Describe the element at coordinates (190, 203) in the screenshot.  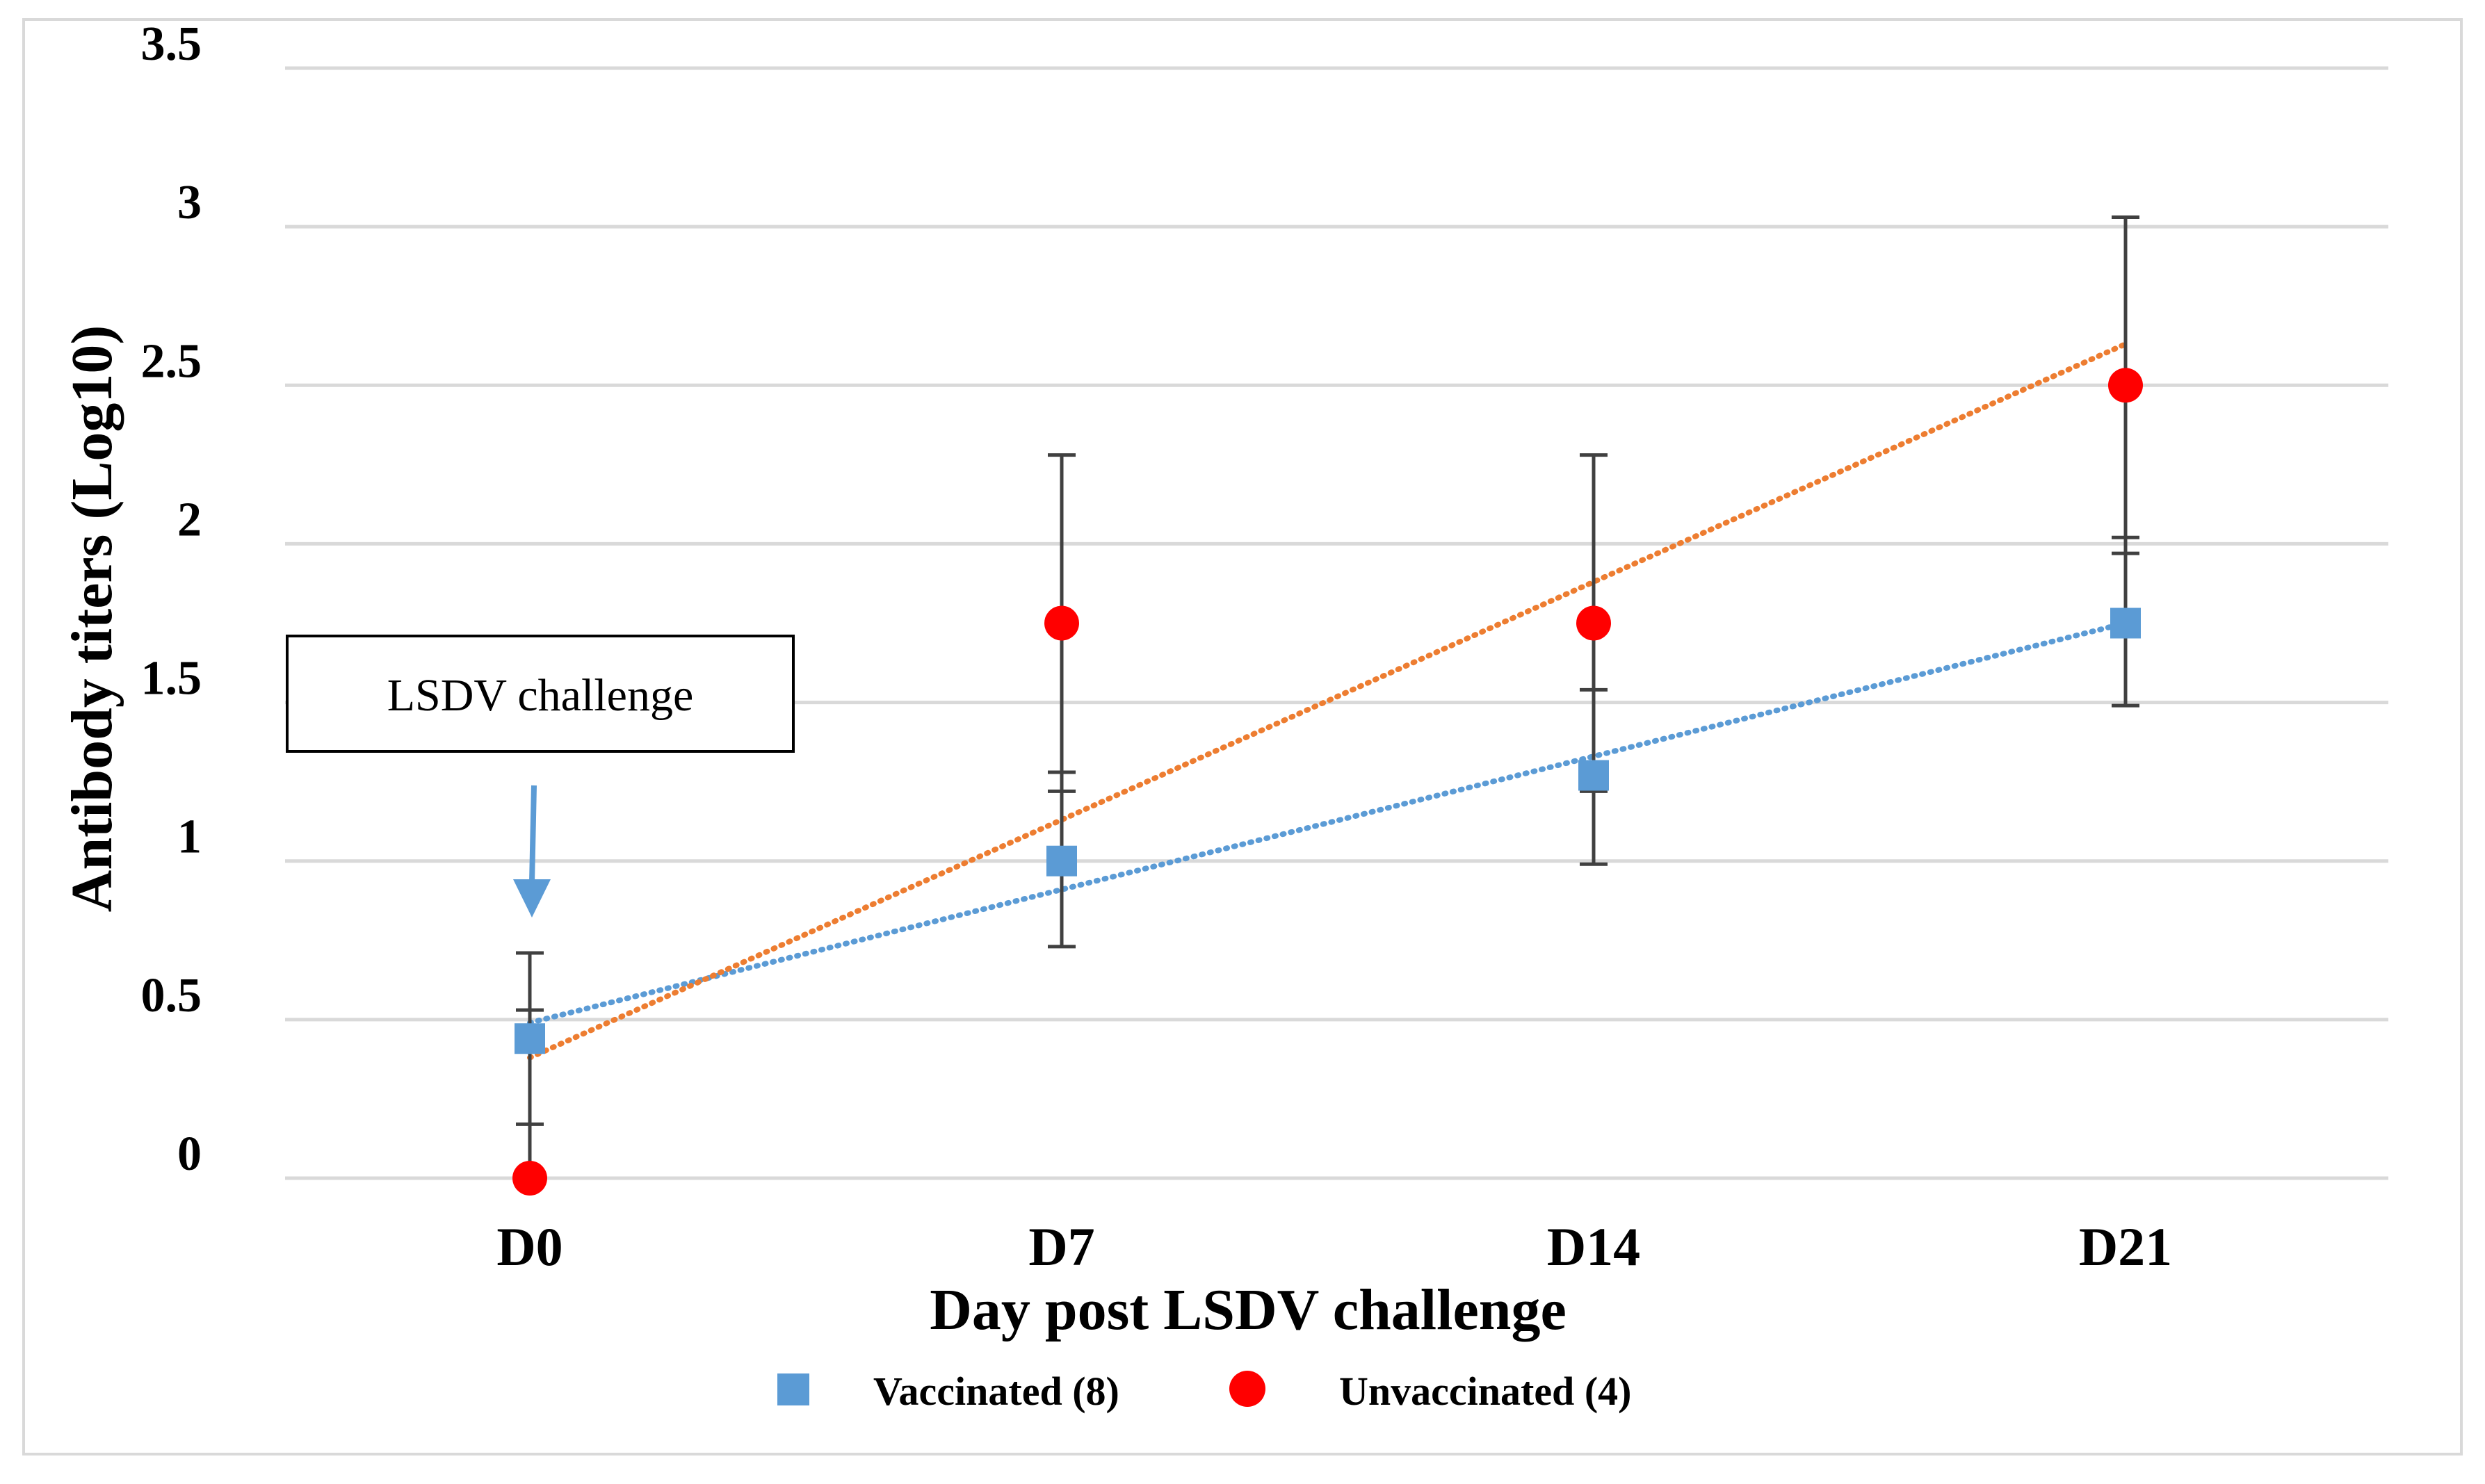
I see `y-tick-label: 3` at that location.